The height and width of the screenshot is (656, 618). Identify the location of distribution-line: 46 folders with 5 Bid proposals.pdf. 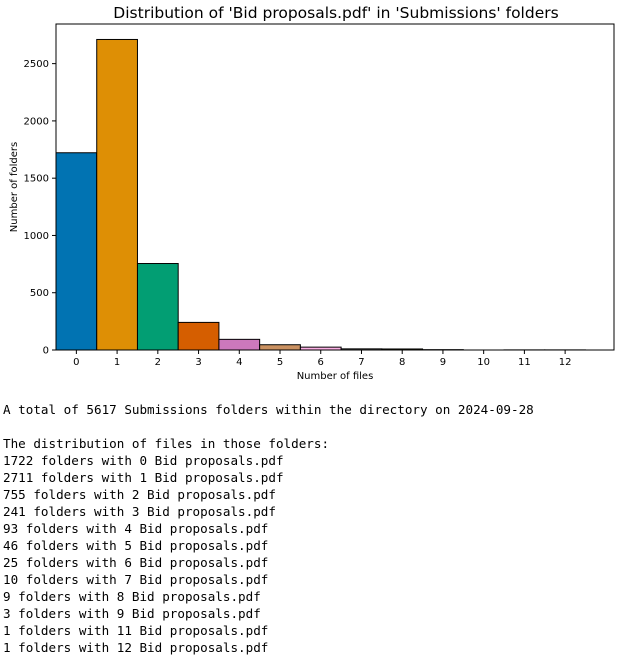
(136, 545).